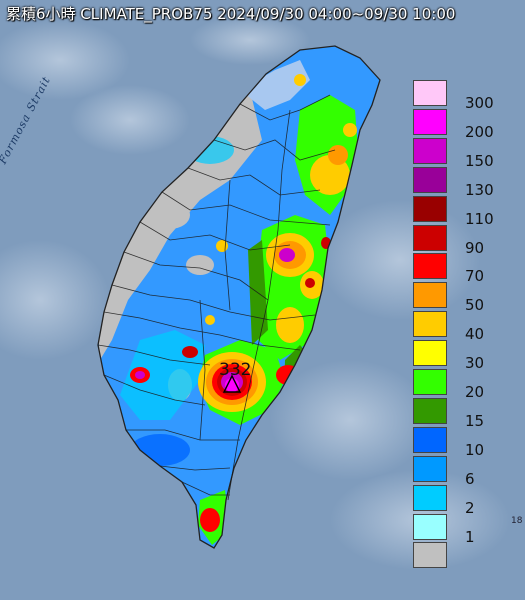 The height and width of the screenshot is (600, 525). Describe the element at coordinates (475, 392) in the screenshot. I see `legend-label: 20` at that location.